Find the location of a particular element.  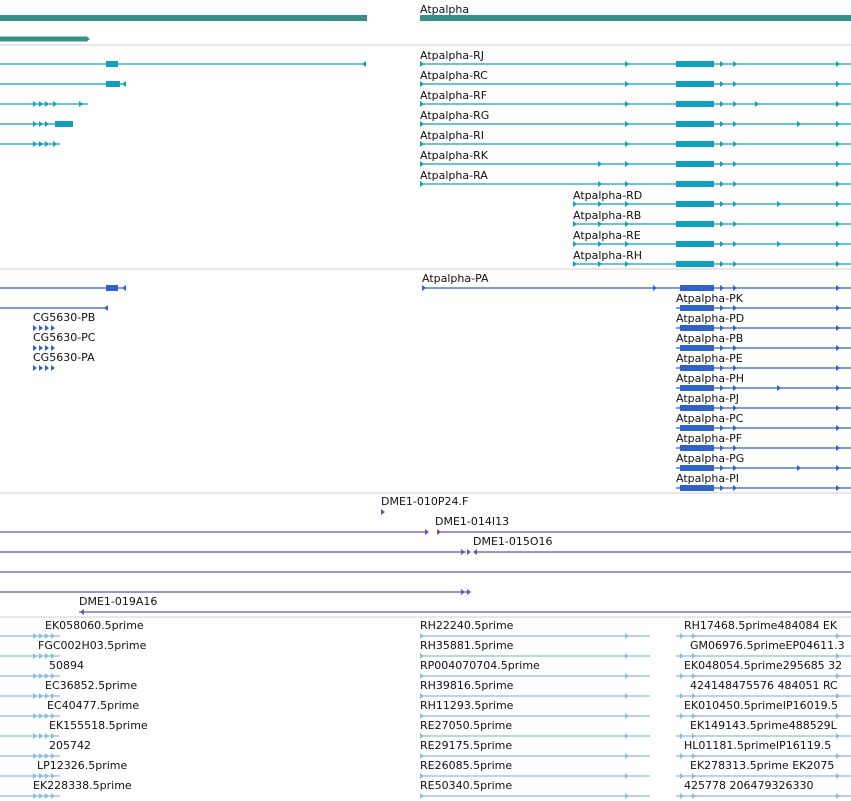

est-label: RH39816.5prime is located at coordinates (467, 685).